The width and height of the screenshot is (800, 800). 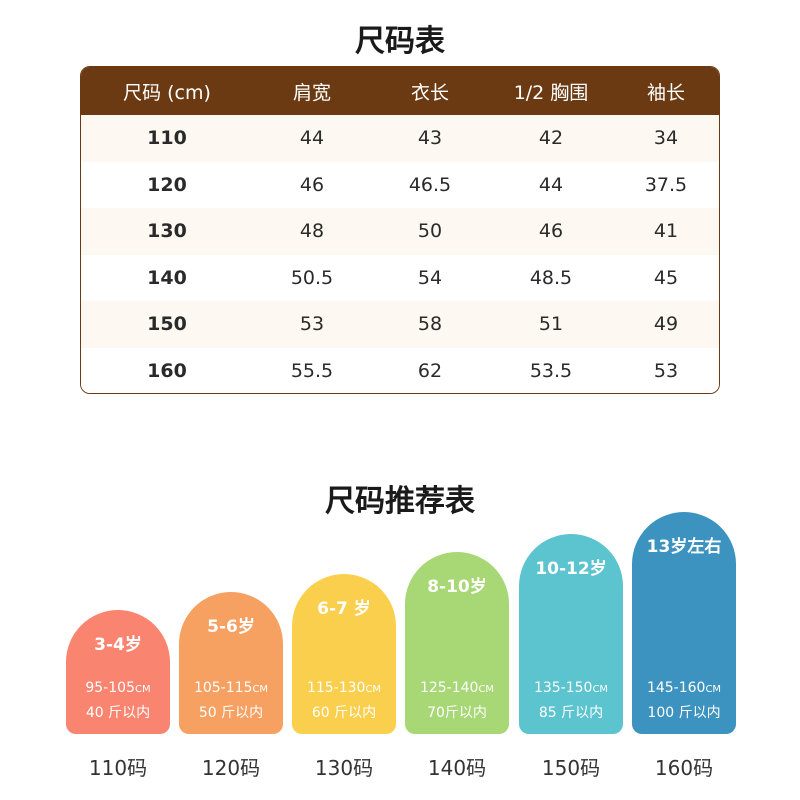 I want to click on cell-half-chest: 42, so click(x=551, y=138).